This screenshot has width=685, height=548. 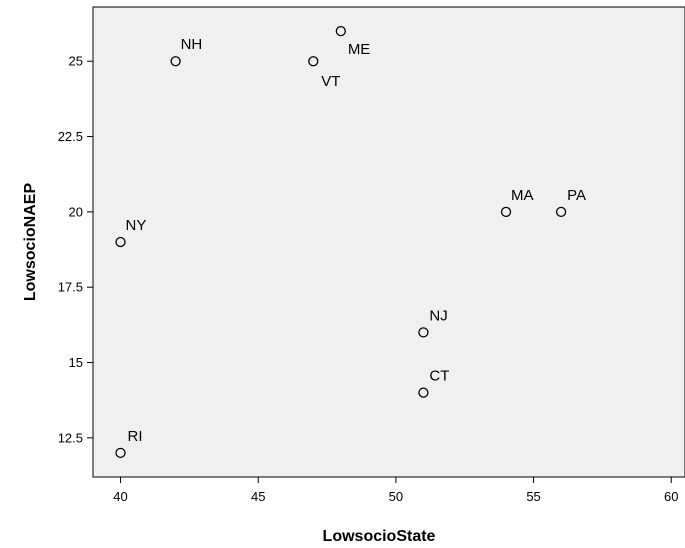 What do you see at coordinates (359, 49) in the screenshot?
I see `point-label-me: ME` at bounding box center [359, 49].